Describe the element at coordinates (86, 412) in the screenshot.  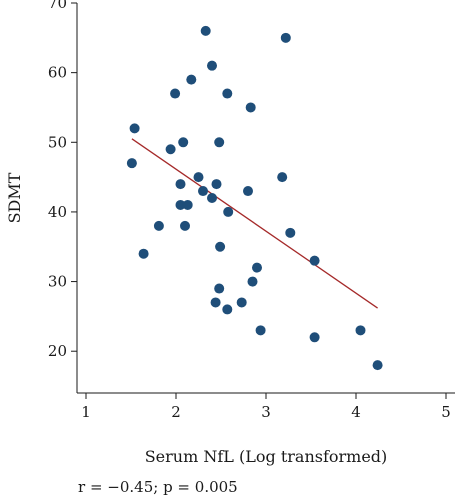
I see `x-tick-label: 1` at that location.